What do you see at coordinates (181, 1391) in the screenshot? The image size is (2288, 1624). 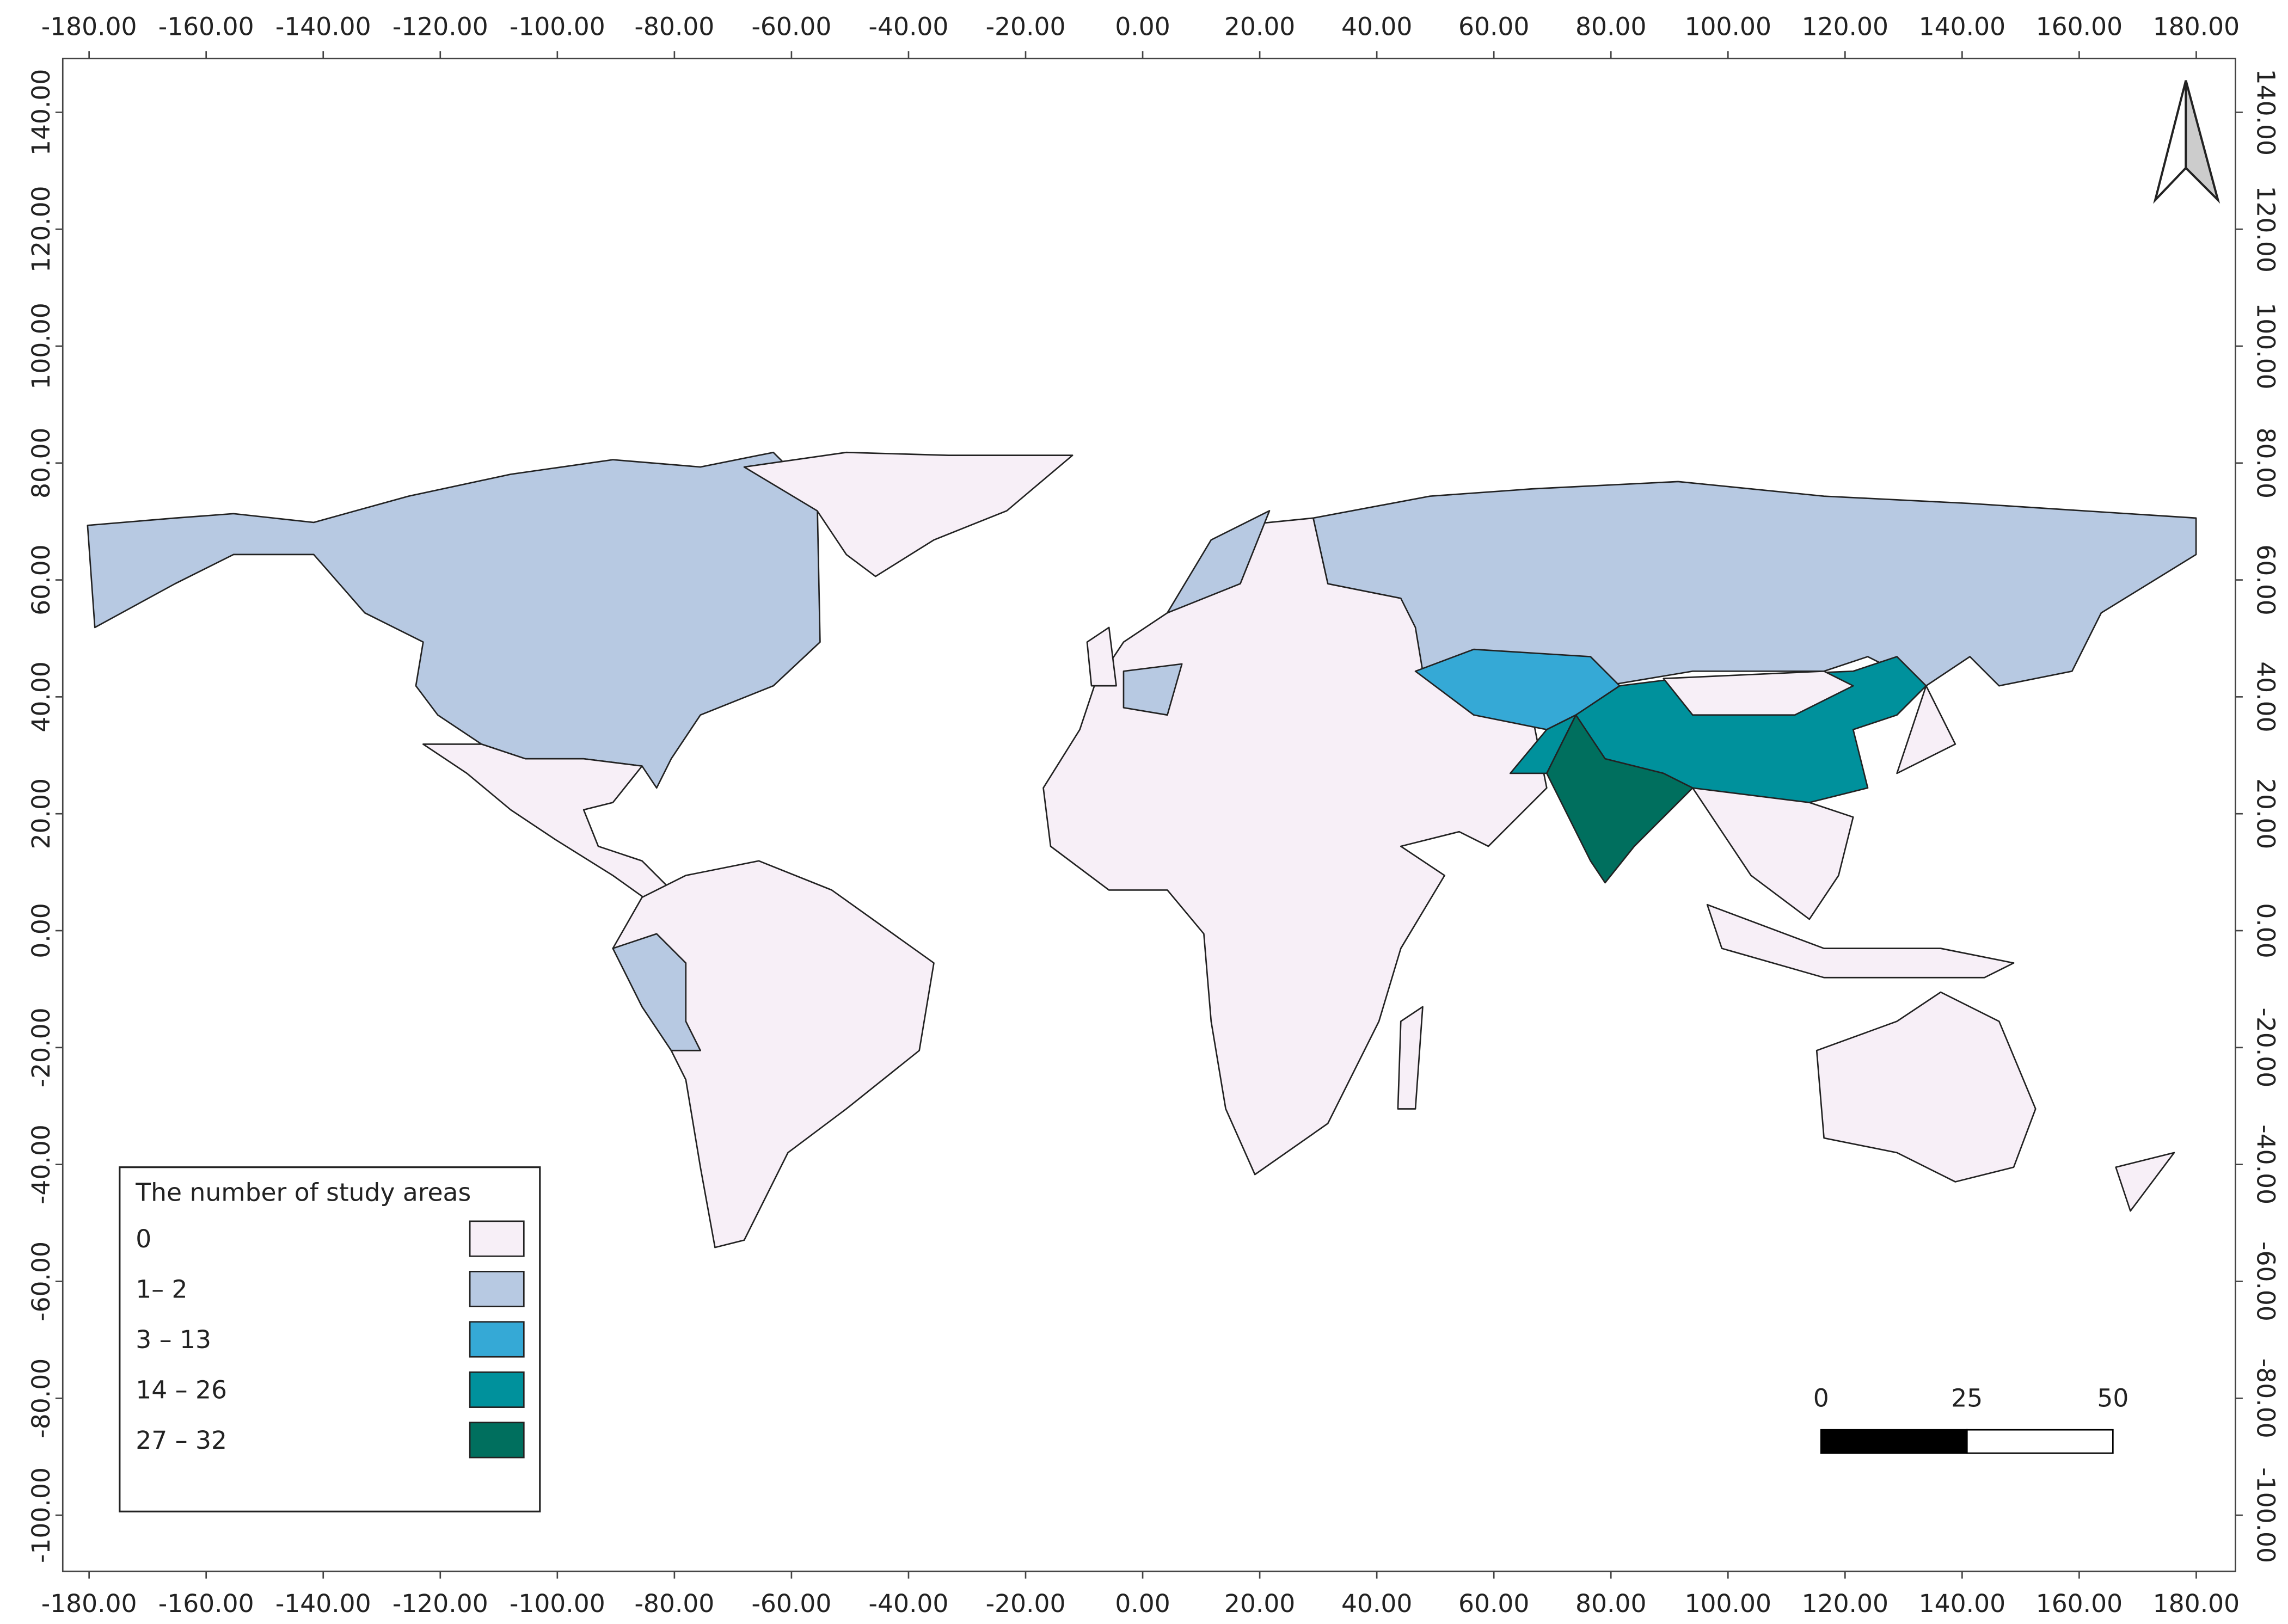 I see `legend-label: 14 – 26` at bounding box center [181, 1391].